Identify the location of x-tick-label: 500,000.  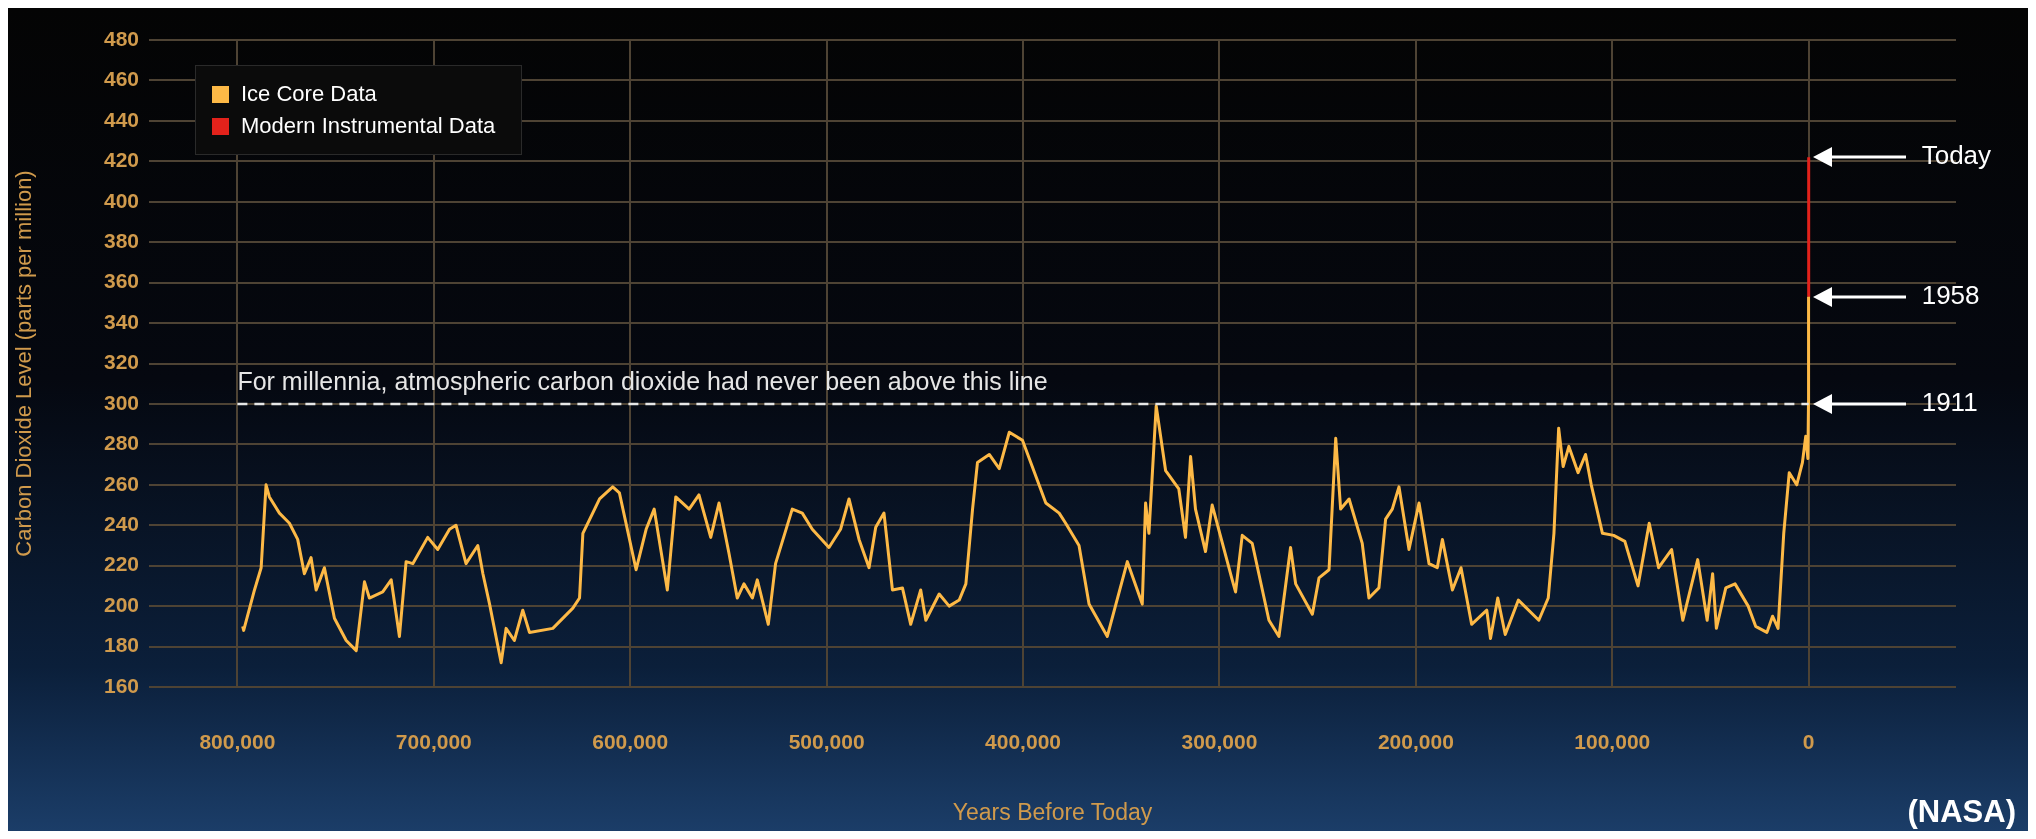
(826, 742).